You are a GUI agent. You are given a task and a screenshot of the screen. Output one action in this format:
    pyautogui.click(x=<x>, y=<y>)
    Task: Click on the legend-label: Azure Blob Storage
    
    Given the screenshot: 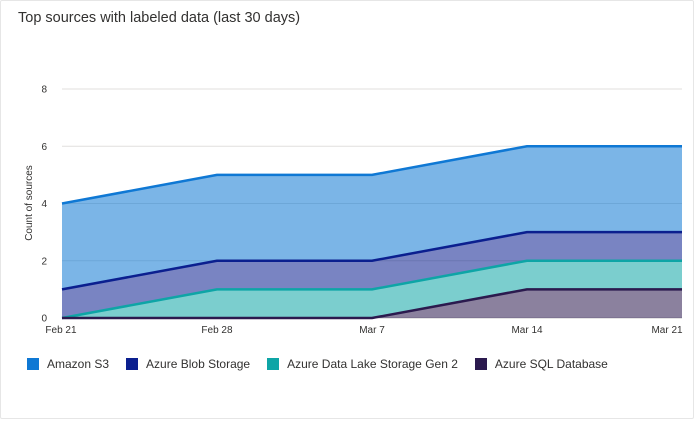 What is the action you would take?
    pyautogui.click(x=198, y=364)
    